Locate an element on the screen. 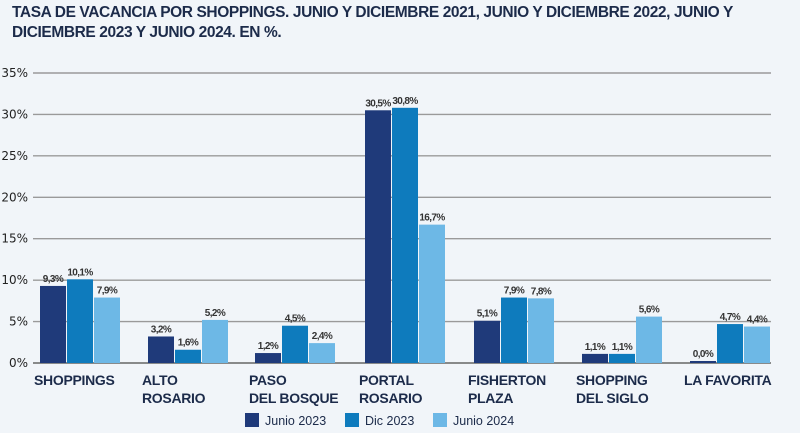 The width and height of the screenshot is (800, 433). category-label-line: PASO is located at coordinates (268, 380).